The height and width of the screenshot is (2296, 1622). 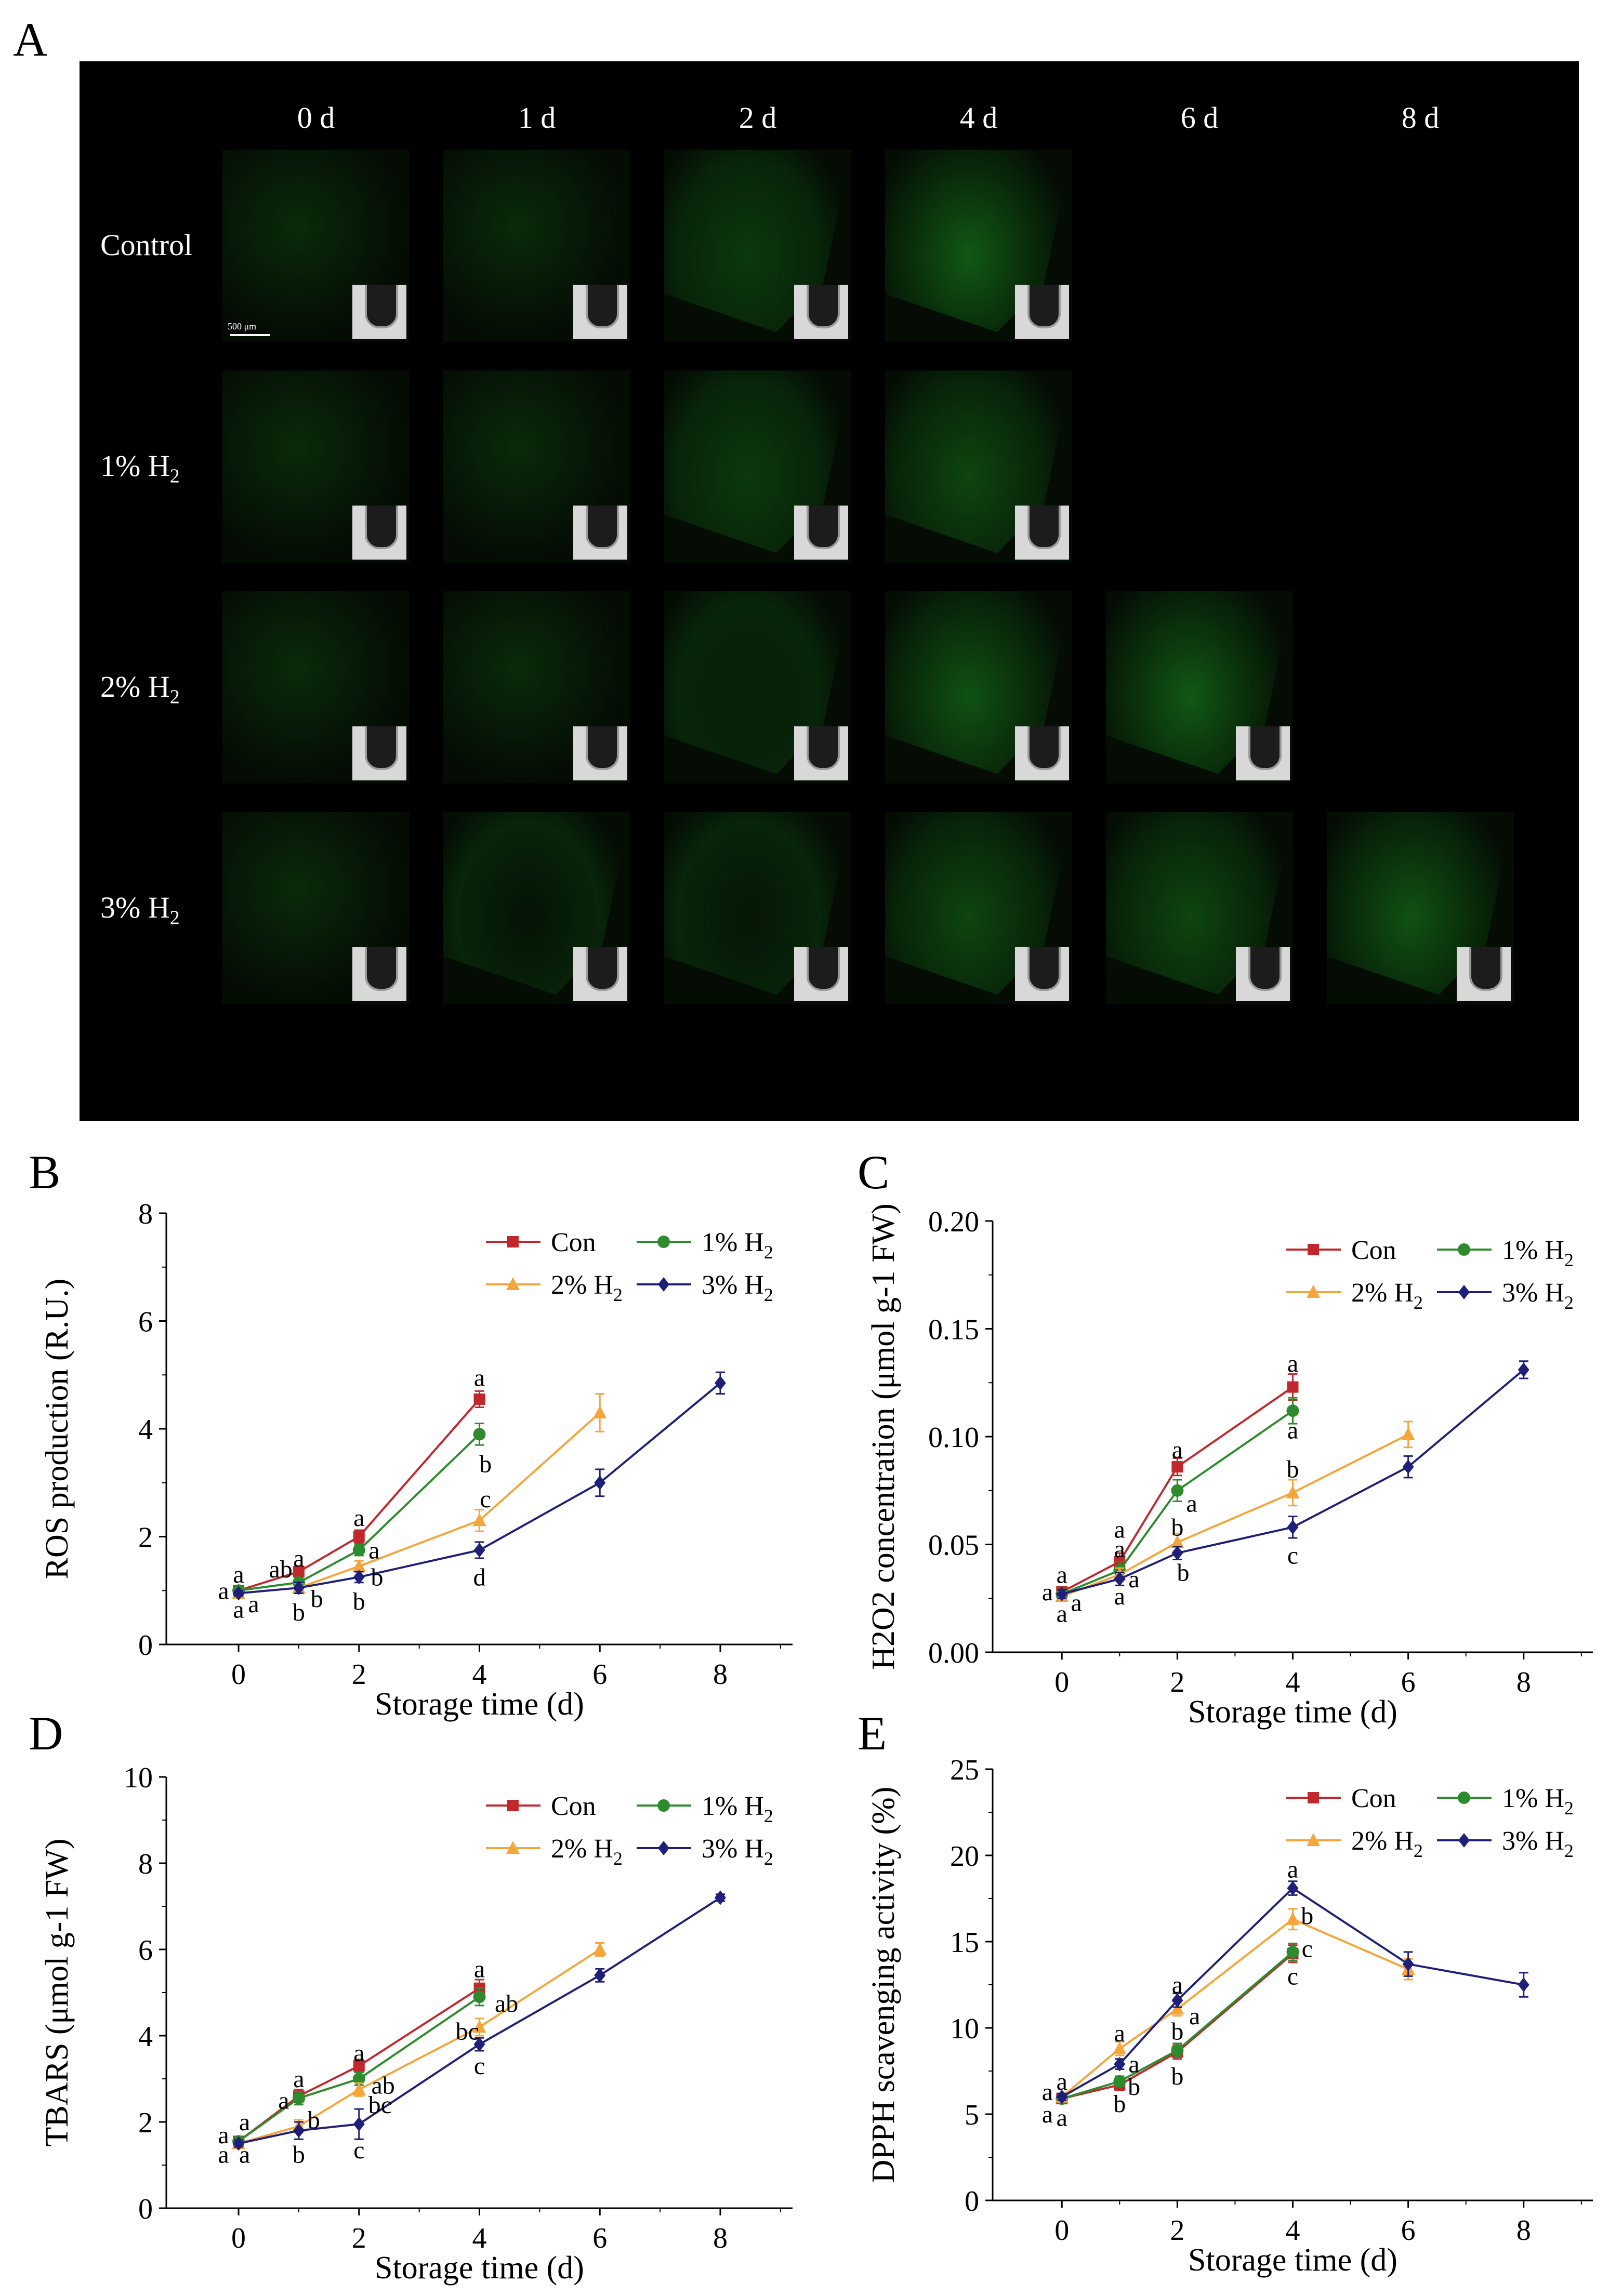 I want to click on y-tick-label: 5, so click(x=972, y=2115).